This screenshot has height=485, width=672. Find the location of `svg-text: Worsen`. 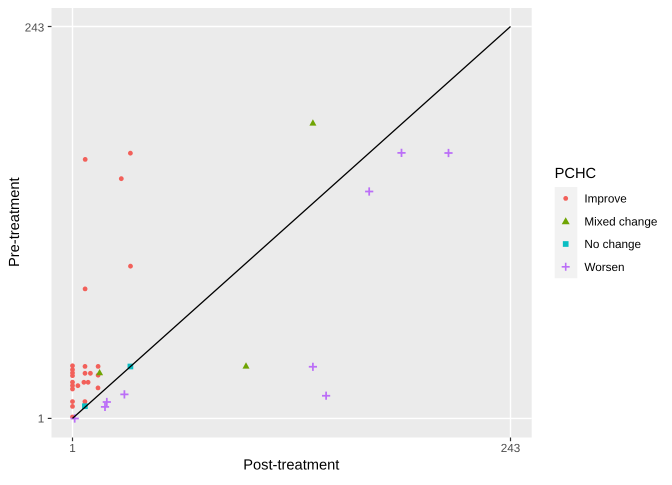

svg-text: Worsen is located at coordinates (604, 267).